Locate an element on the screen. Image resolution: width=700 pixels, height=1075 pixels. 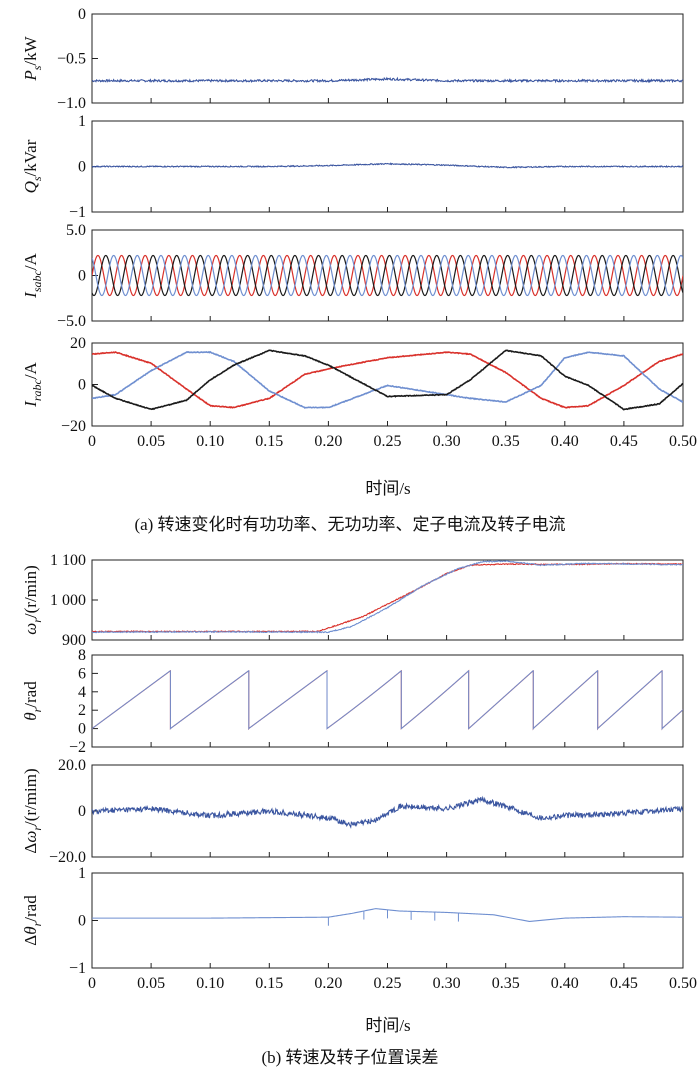
y-tick-label: 8 is located at coordinates (82, 655).